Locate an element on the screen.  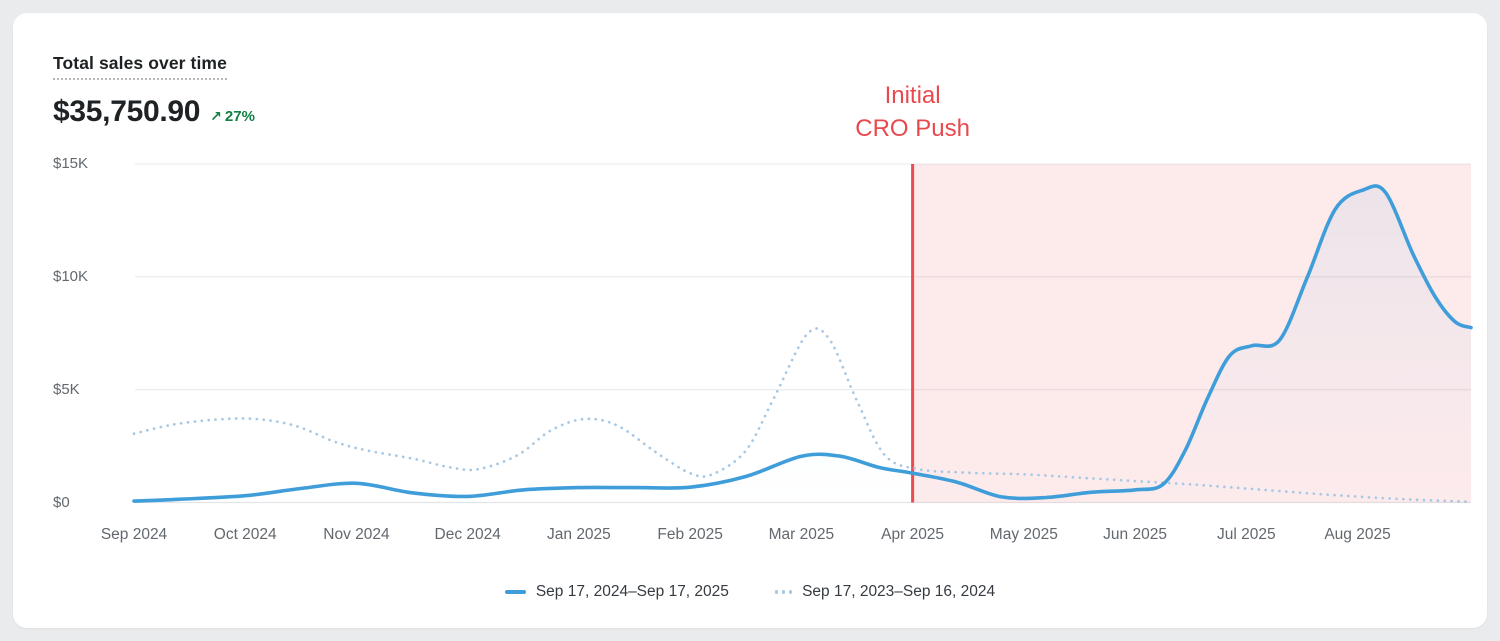
legend-marker-solid-line-icon is located at coordinates (515, 592).